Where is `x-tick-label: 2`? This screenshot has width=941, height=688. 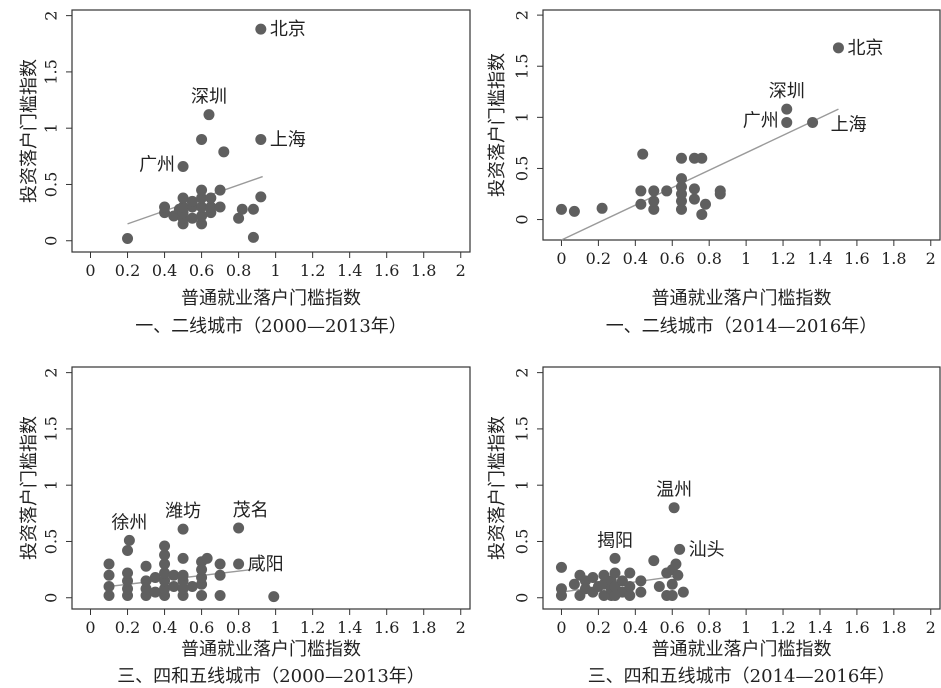 x-tick-label: 2 is located at coordinates (461, 627).